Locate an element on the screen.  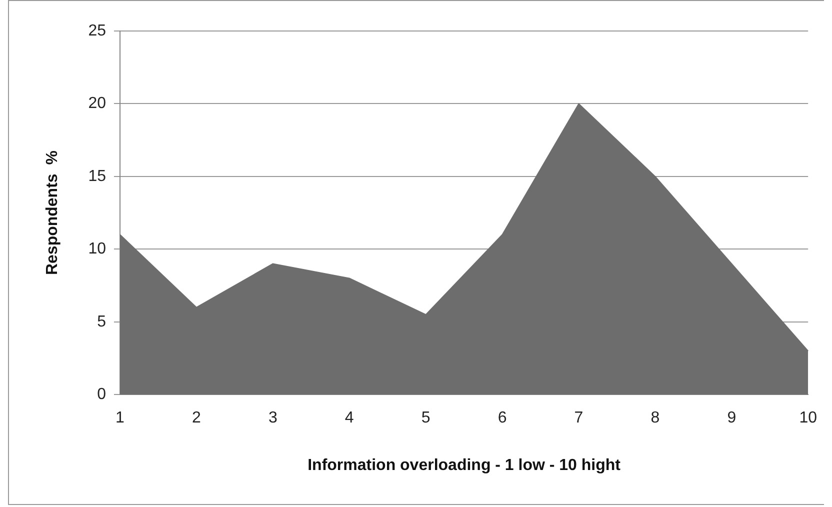
y-tick-label: 20 is located at coordinates (97, 103).